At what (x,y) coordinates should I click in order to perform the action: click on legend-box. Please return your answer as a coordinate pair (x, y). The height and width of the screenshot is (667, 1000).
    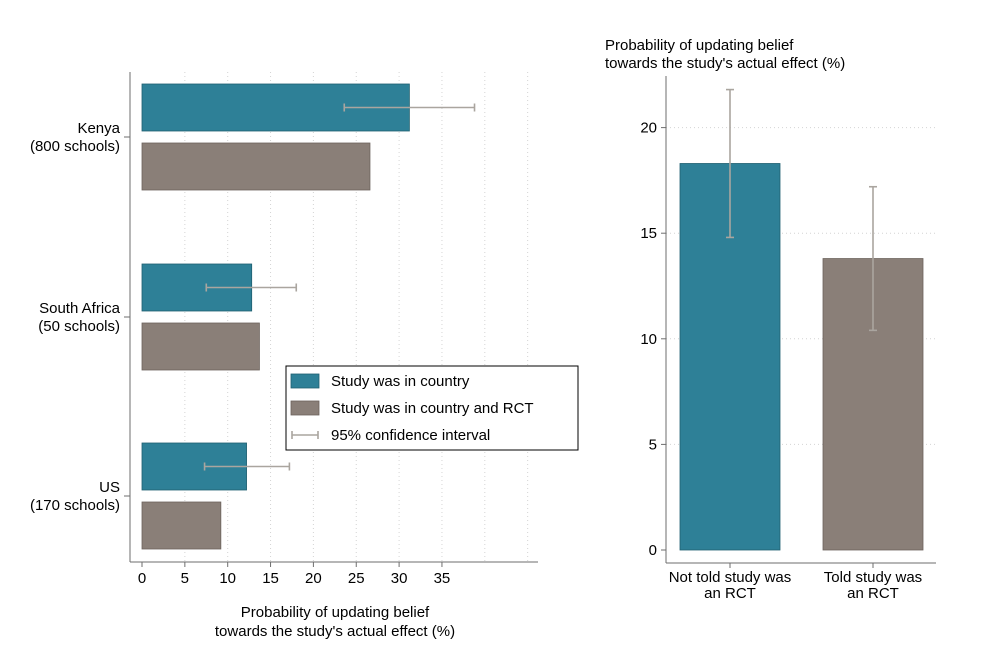
    Looking at the image, I should click on (432, 408).